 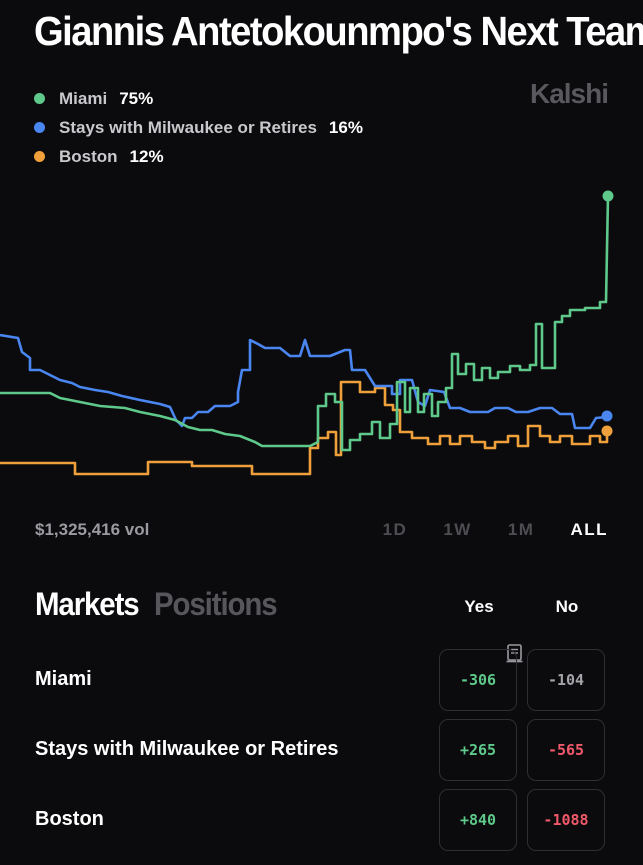 What do you see at coordinates (478, 820) in the screenshot?
I see `yes-price-button: +840` at bounding box center [478, 820].